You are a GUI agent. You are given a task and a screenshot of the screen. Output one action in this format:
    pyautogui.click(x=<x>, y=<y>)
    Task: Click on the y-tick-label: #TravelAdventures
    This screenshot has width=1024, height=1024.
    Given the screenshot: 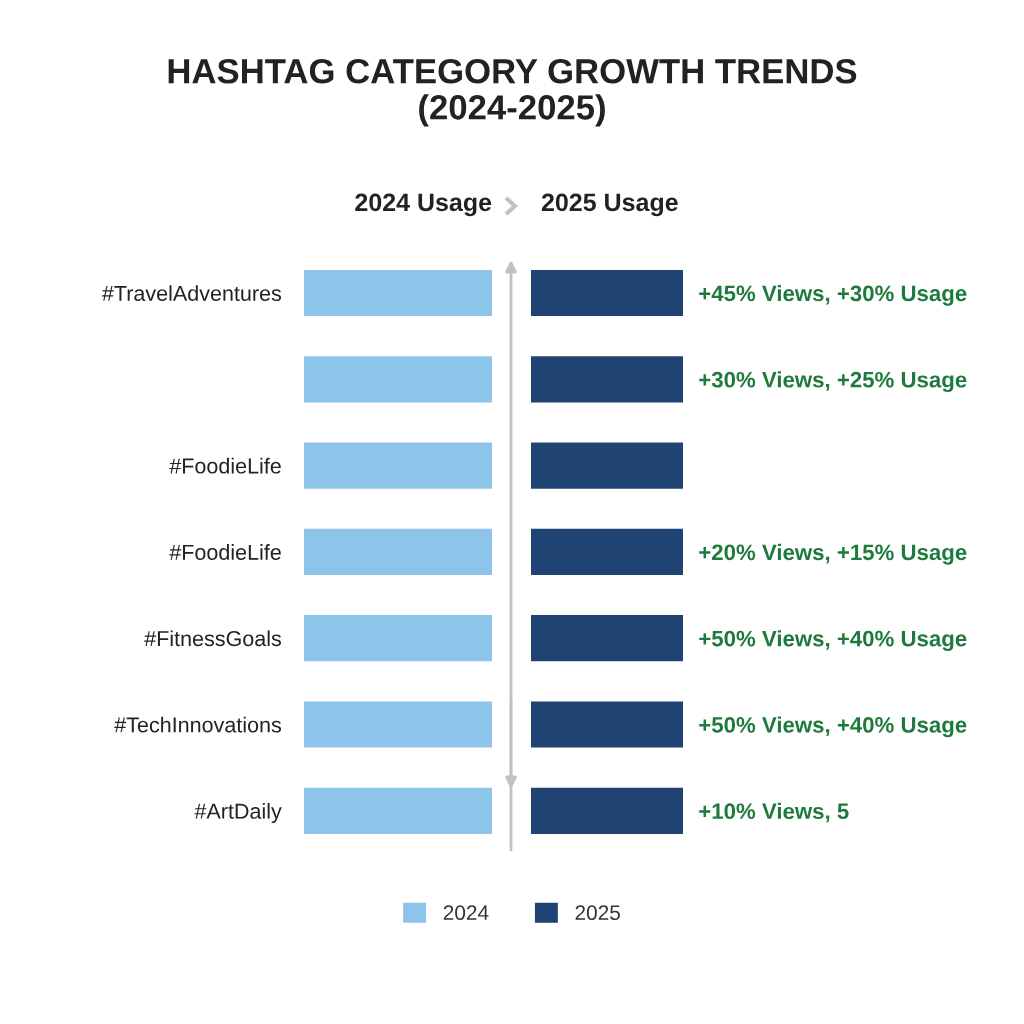 What is the action you would take?
    pyautogui.click(x=192, y=293)
    